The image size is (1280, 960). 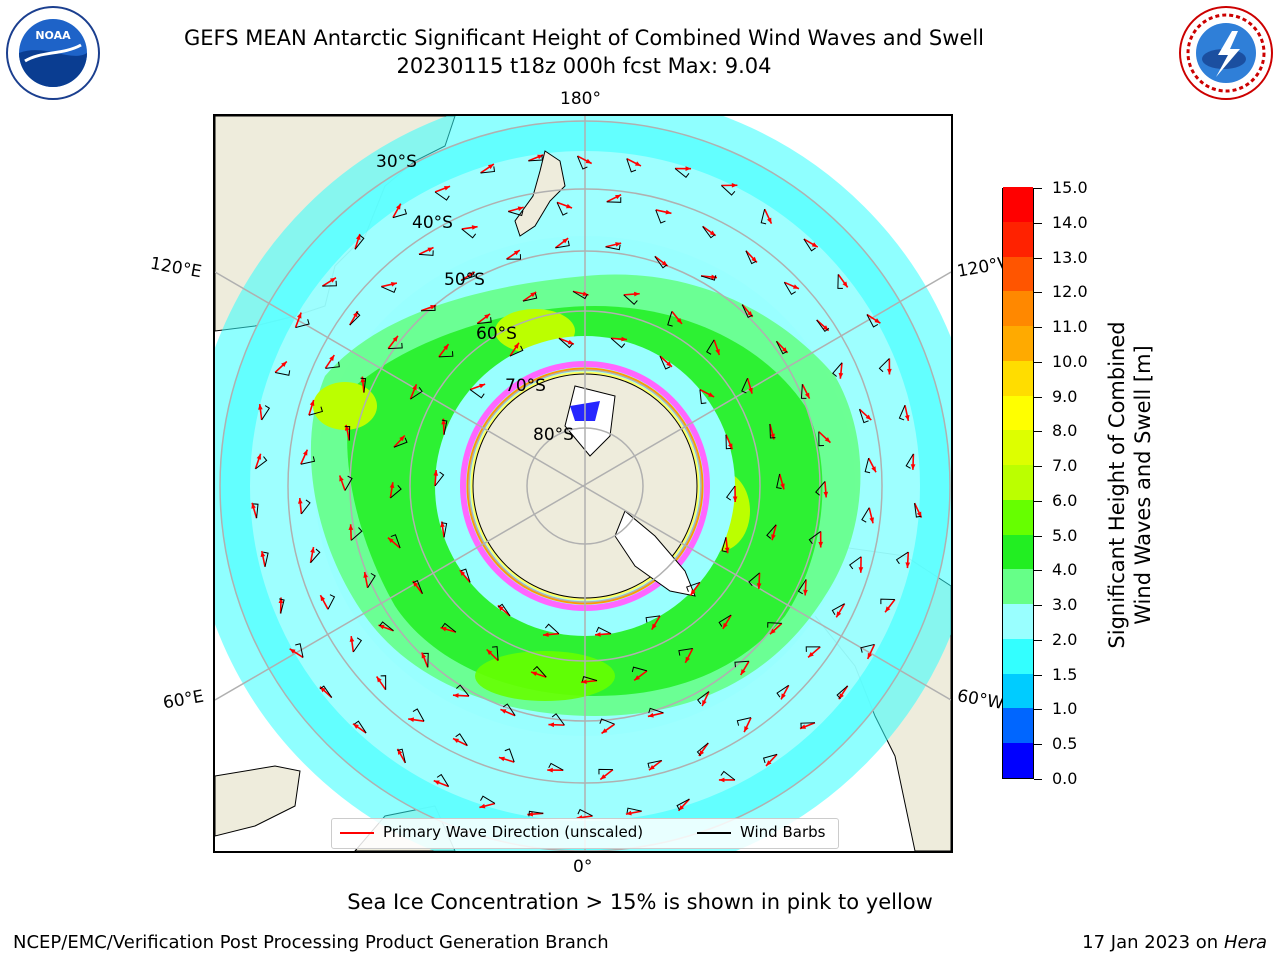 I want to click on wave-direction-legend-swatch, so click(x=357, y=833).